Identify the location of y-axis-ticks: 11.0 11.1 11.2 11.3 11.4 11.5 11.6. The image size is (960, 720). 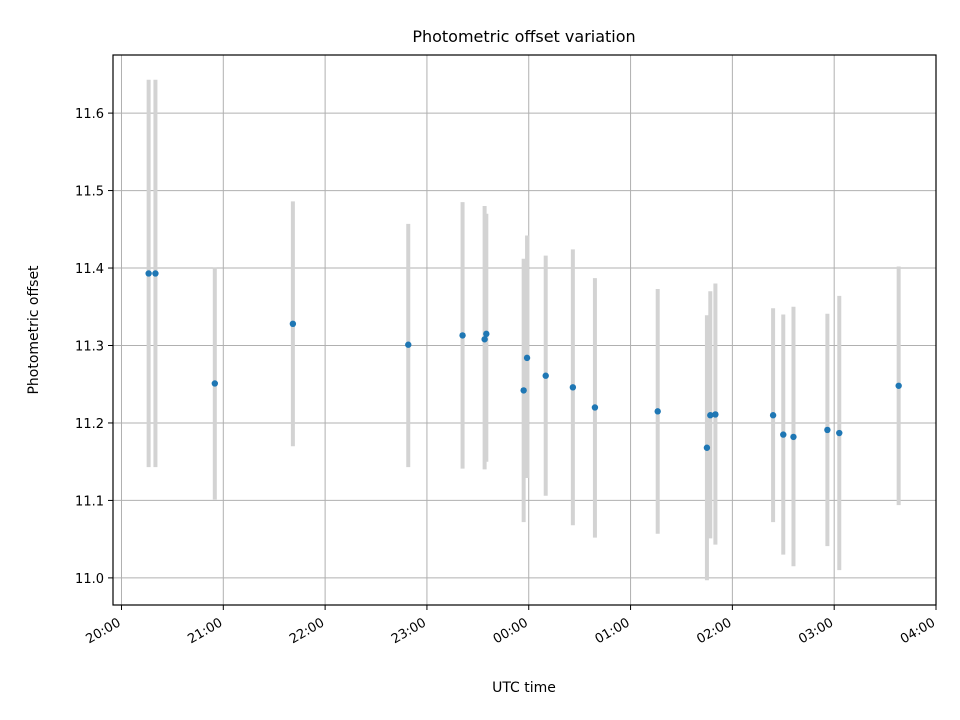
(94, 347).